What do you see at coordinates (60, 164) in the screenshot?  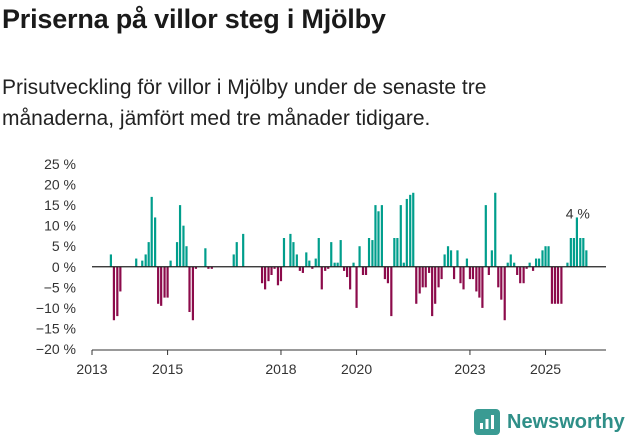 I see `y-tick-label: 25 %` at bounding box center [60, 164].